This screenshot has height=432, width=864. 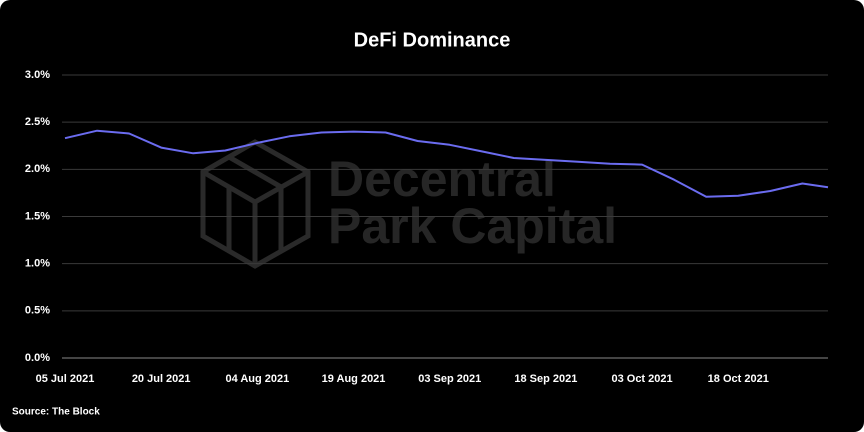 I want to click on x-tick-label: 03 Oct 2021, so click(x=641, y=379).